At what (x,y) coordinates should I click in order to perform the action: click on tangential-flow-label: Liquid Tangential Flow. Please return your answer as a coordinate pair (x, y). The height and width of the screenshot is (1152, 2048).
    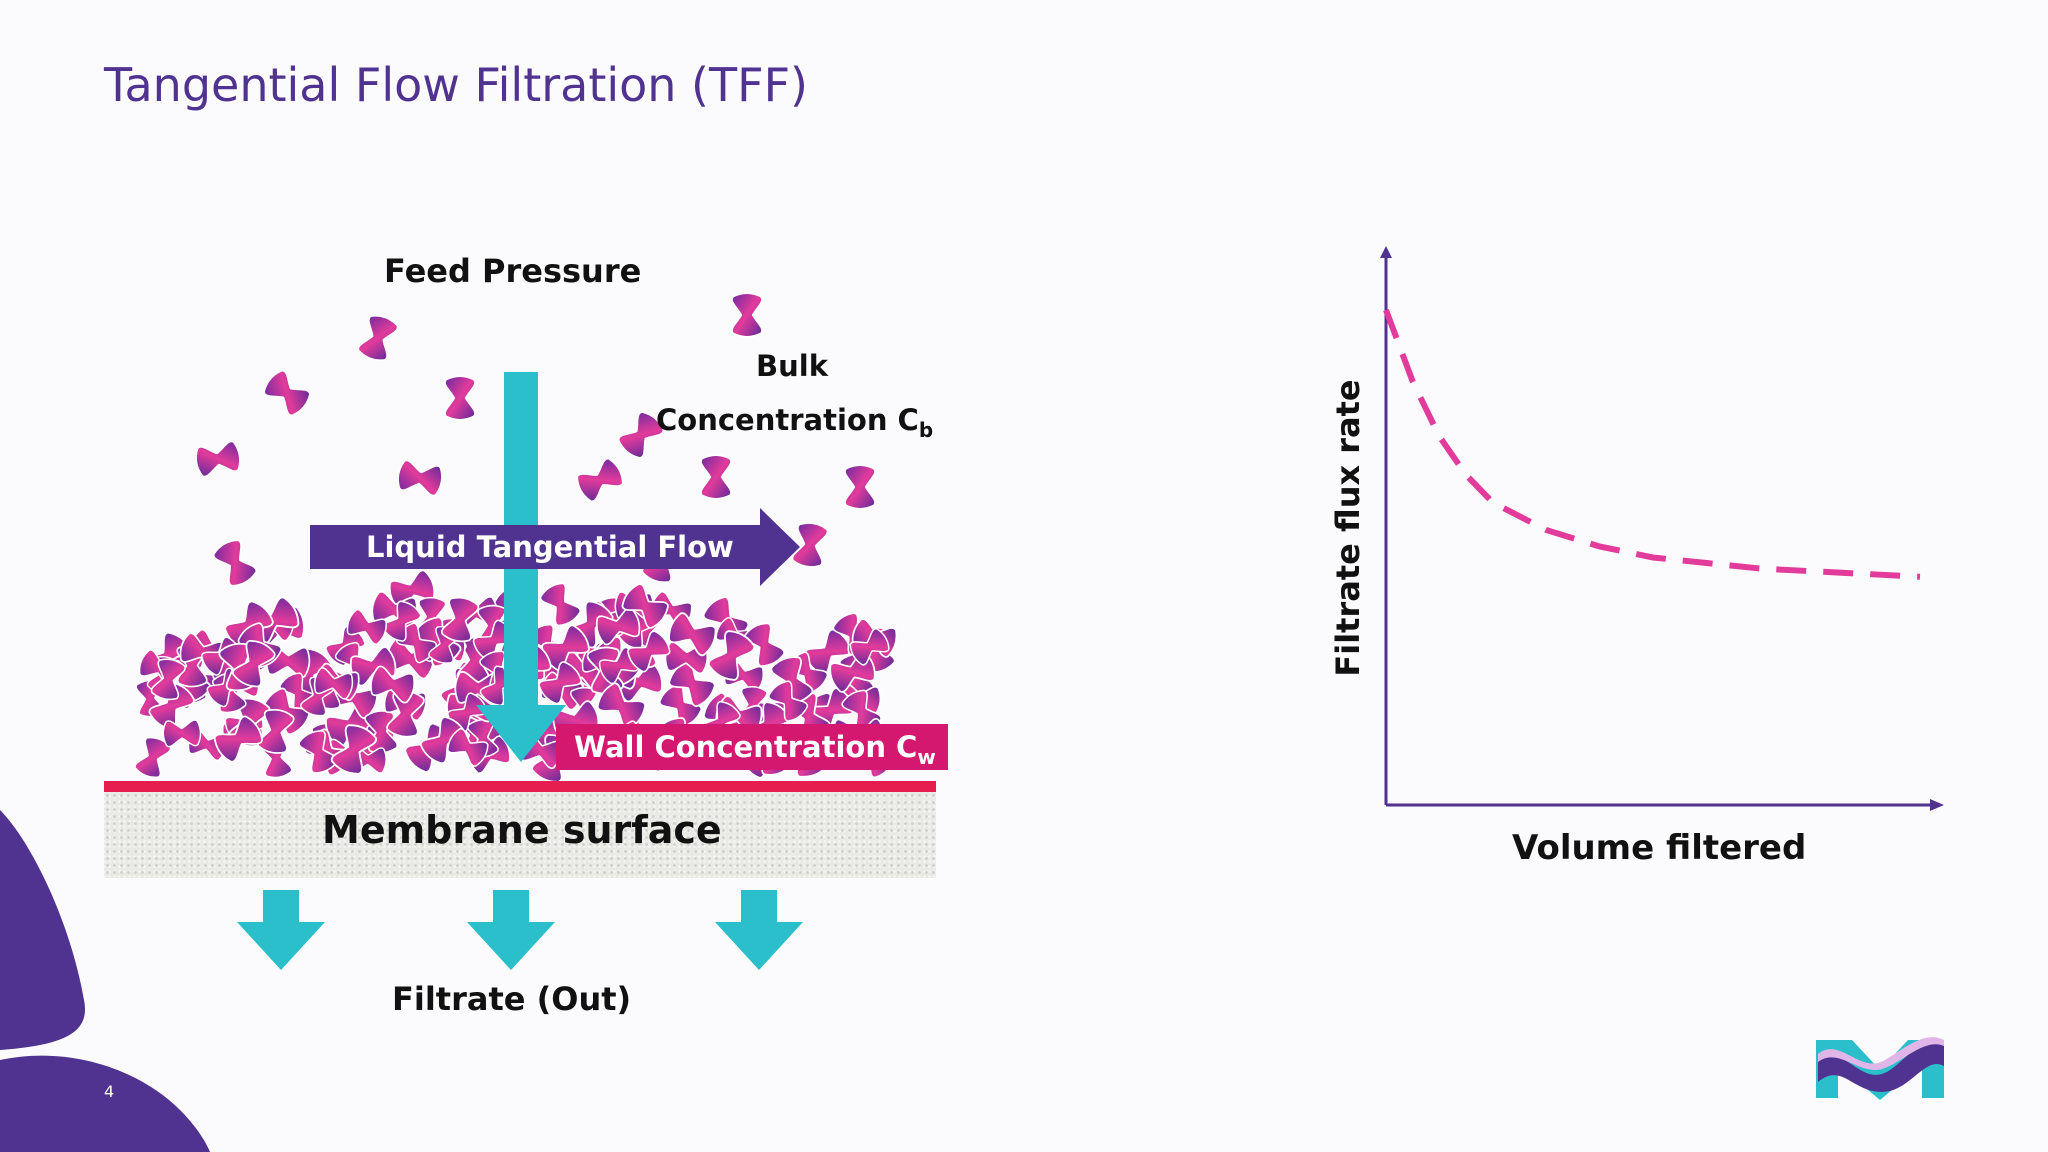
    Looking at the image, I should click on (550, 547).